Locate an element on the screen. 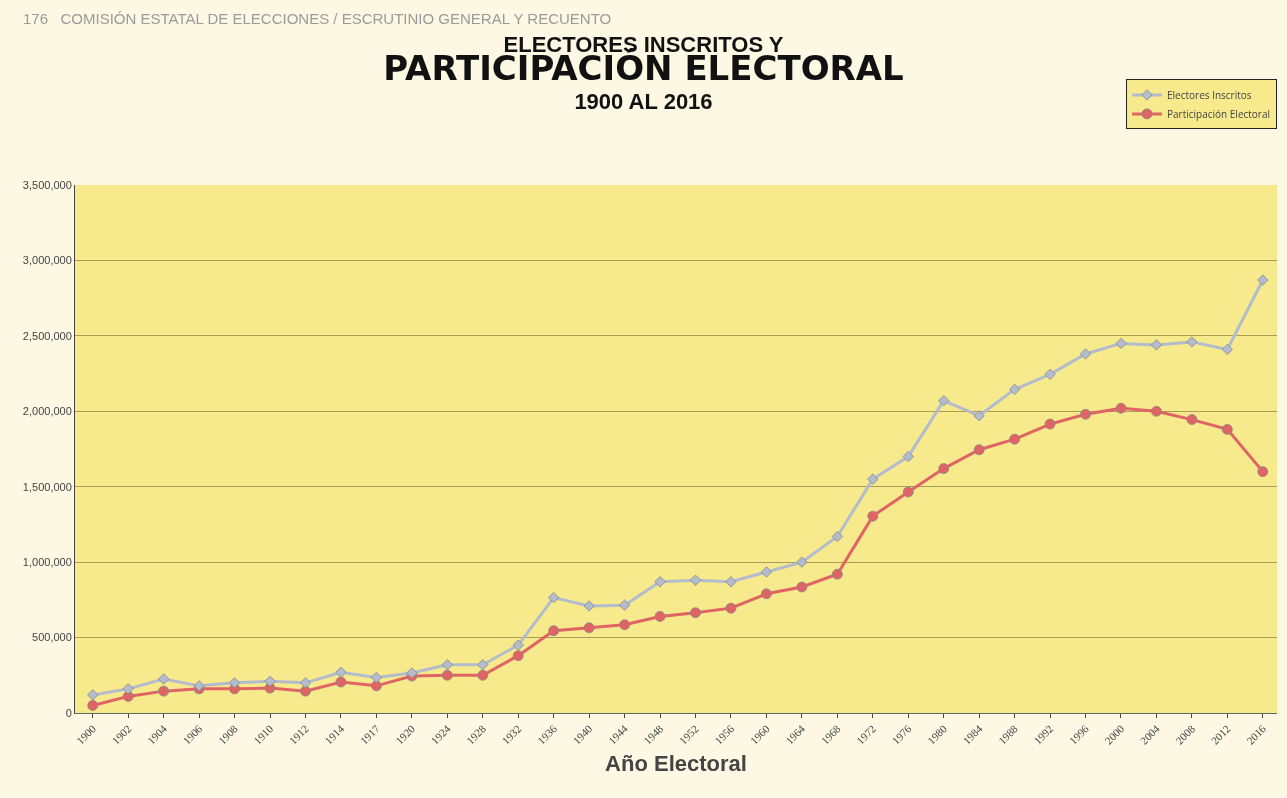 This screenshot has width=1287, height=798. legend-label: Participación Electoral is located at coordinates (1219, 113).